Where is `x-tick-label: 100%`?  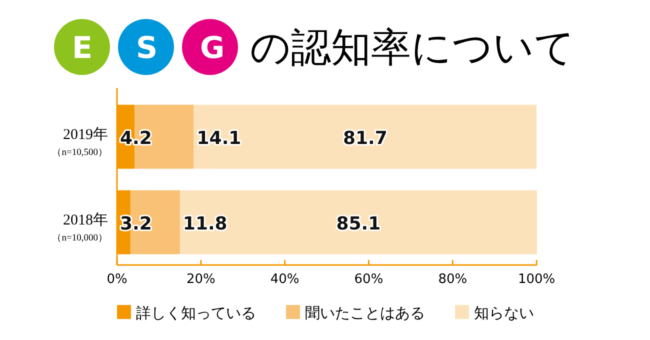 x-tick-label: 100% is located at coordinates (537, 279).